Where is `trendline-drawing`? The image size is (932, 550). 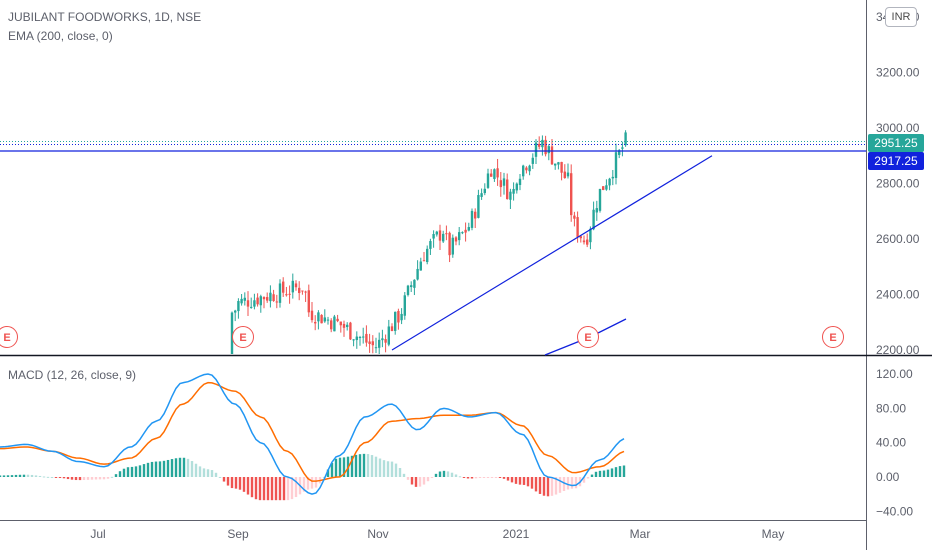 trendline-drawing is located at coordinates (552, 253).